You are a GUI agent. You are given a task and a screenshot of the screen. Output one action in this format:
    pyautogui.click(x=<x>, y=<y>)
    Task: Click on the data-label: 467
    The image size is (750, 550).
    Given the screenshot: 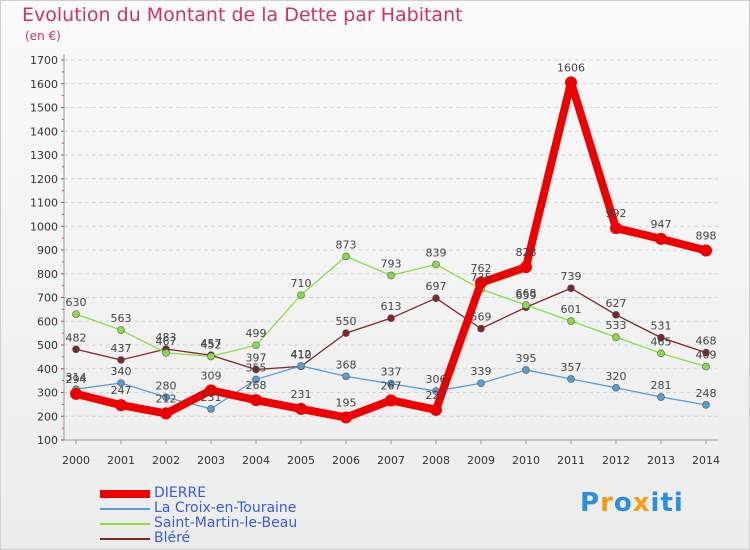 What is the action you would take?
    pyautogui.click(x=166, y=341)
    